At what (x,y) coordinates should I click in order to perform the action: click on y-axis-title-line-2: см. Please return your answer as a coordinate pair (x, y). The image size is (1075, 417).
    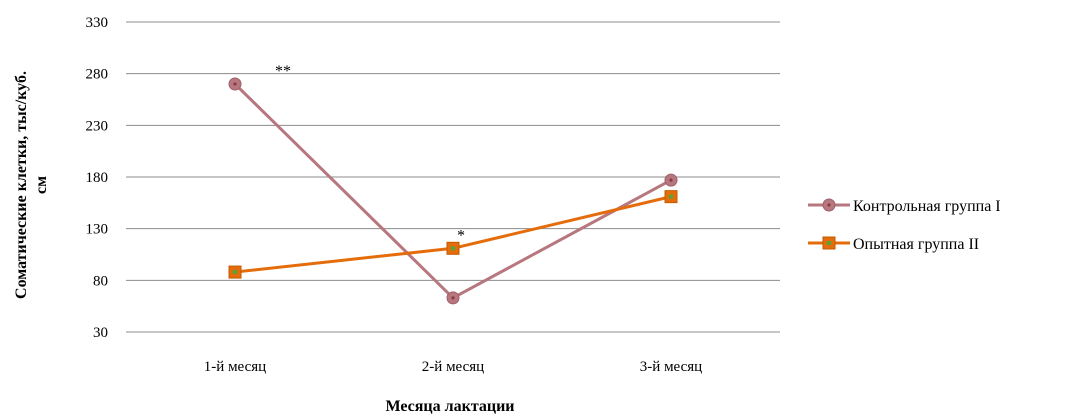
    Looking at the image, I should click on (41, 185).